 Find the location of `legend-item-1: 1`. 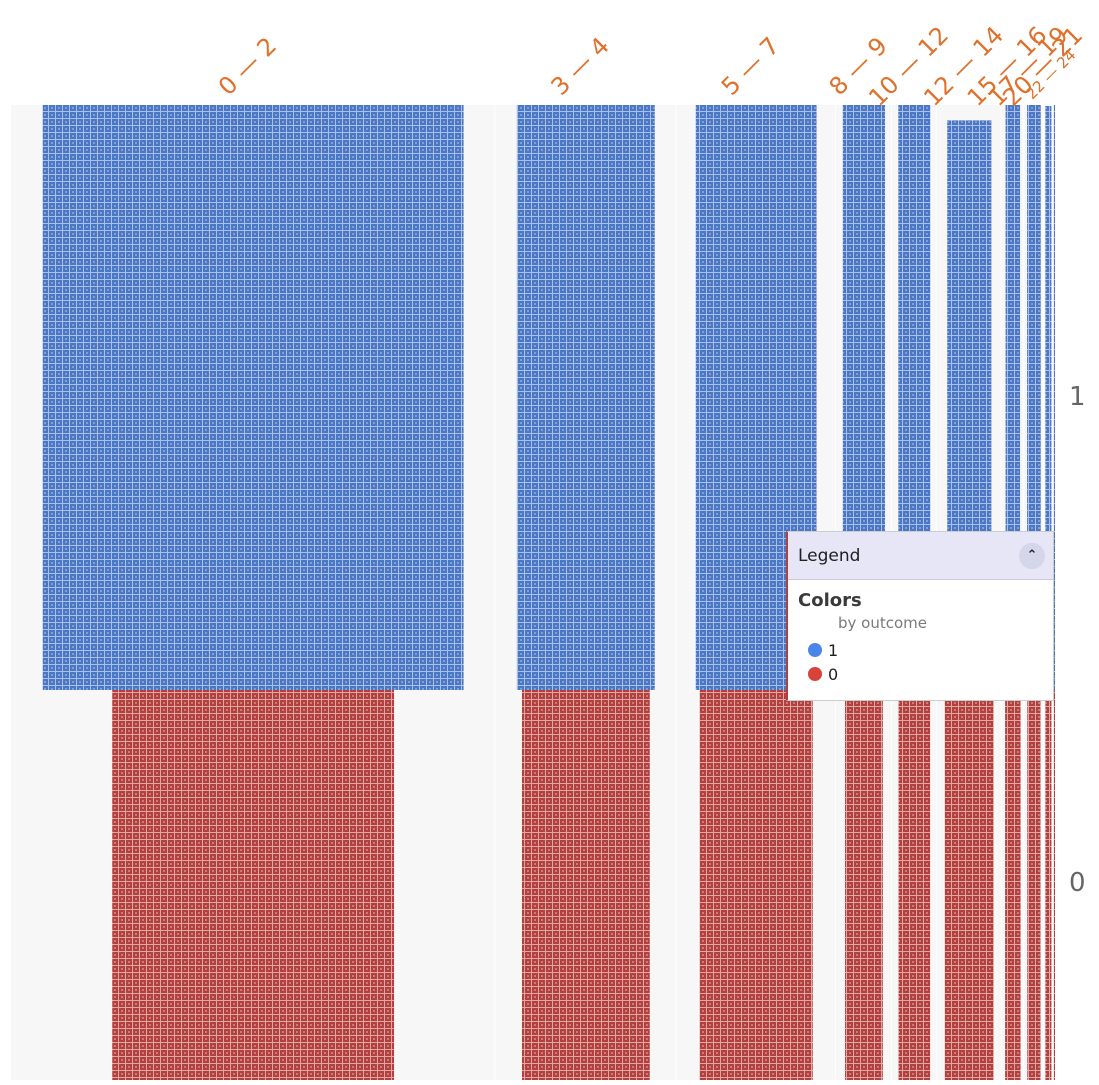

legend-item-1: 1 is located at coordinates (920, 650).